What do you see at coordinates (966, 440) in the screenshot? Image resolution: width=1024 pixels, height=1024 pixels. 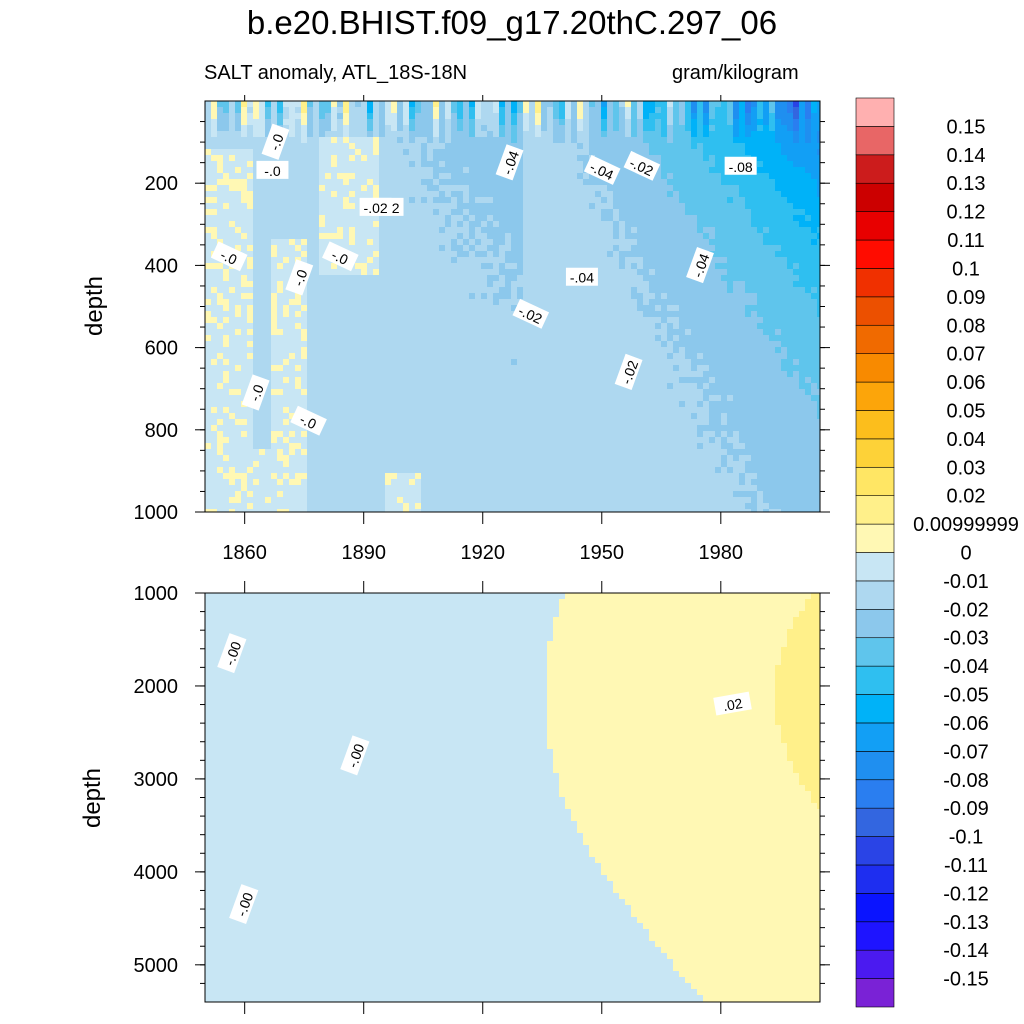 I see `colorbar-label: 0.04` at bounding box center [966, 440].